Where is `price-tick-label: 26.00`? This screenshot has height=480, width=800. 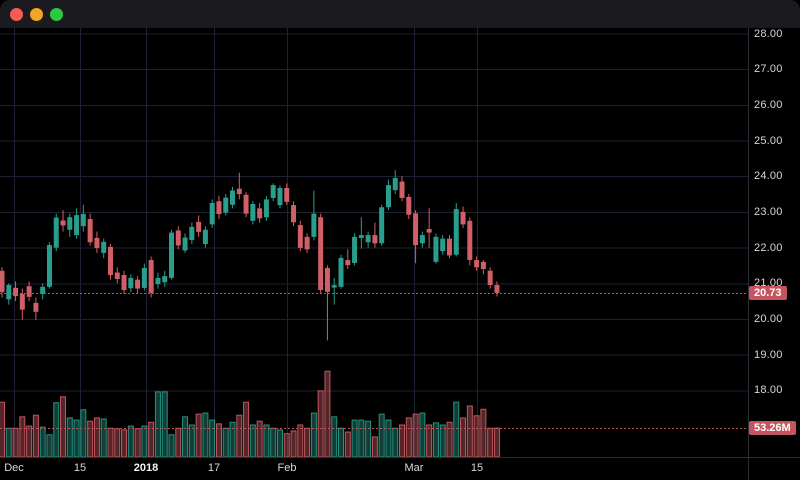
price-tick-label: 26.00 is located at coordinates (768, 104).